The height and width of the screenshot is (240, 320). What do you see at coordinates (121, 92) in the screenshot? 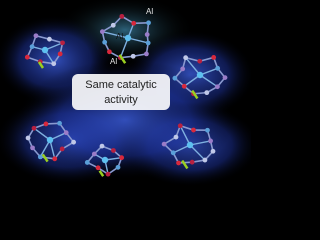
I see `caption-box` at bounding box center [121, 92].